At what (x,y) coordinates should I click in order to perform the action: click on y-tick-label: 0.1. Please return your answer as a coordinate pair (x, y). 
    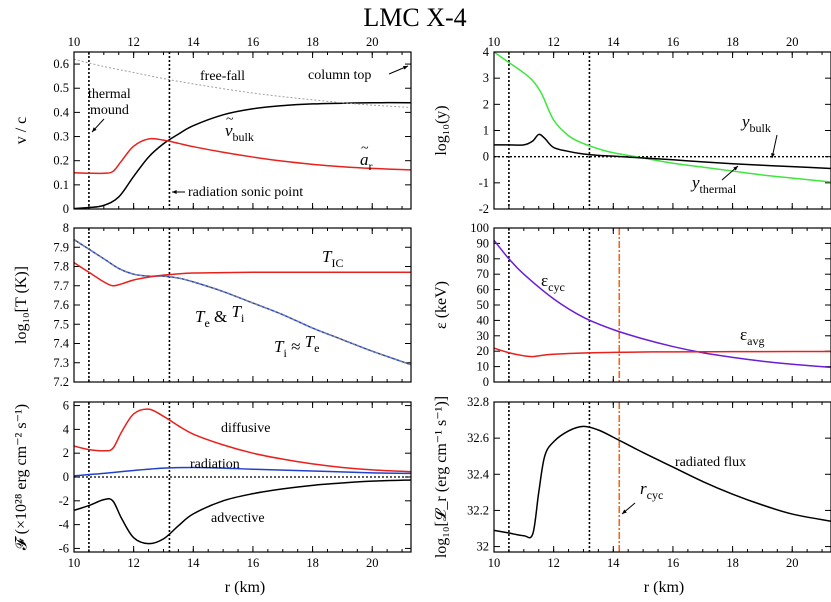
    Looking at the image, I should click on (61, 185).